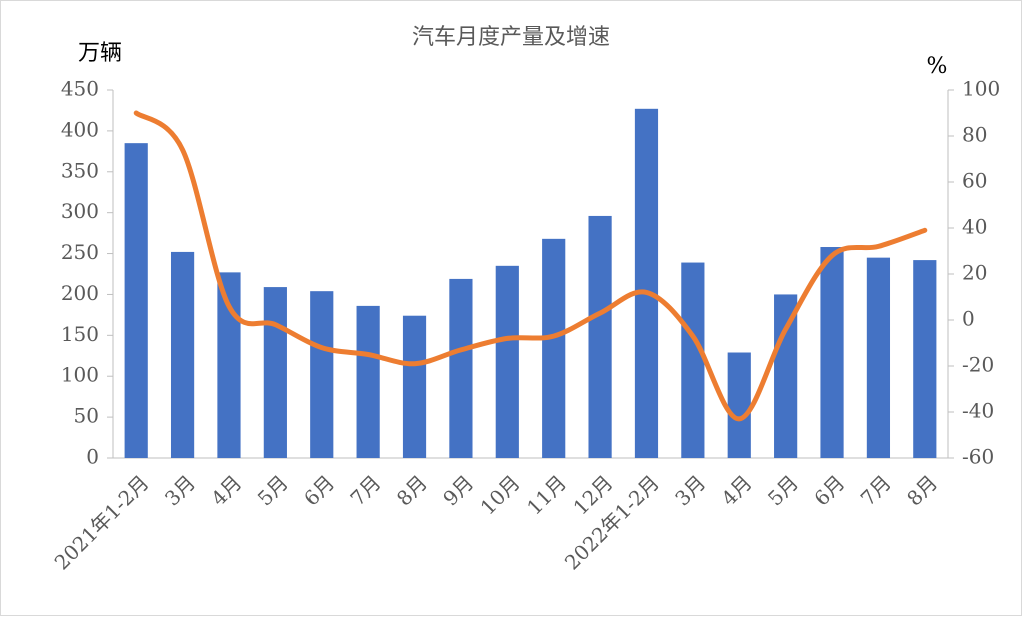  What do you see at coordinates (92, 457) in the screenshot?
I see `y-tick-label: 0` at bounding box center [92, 457].